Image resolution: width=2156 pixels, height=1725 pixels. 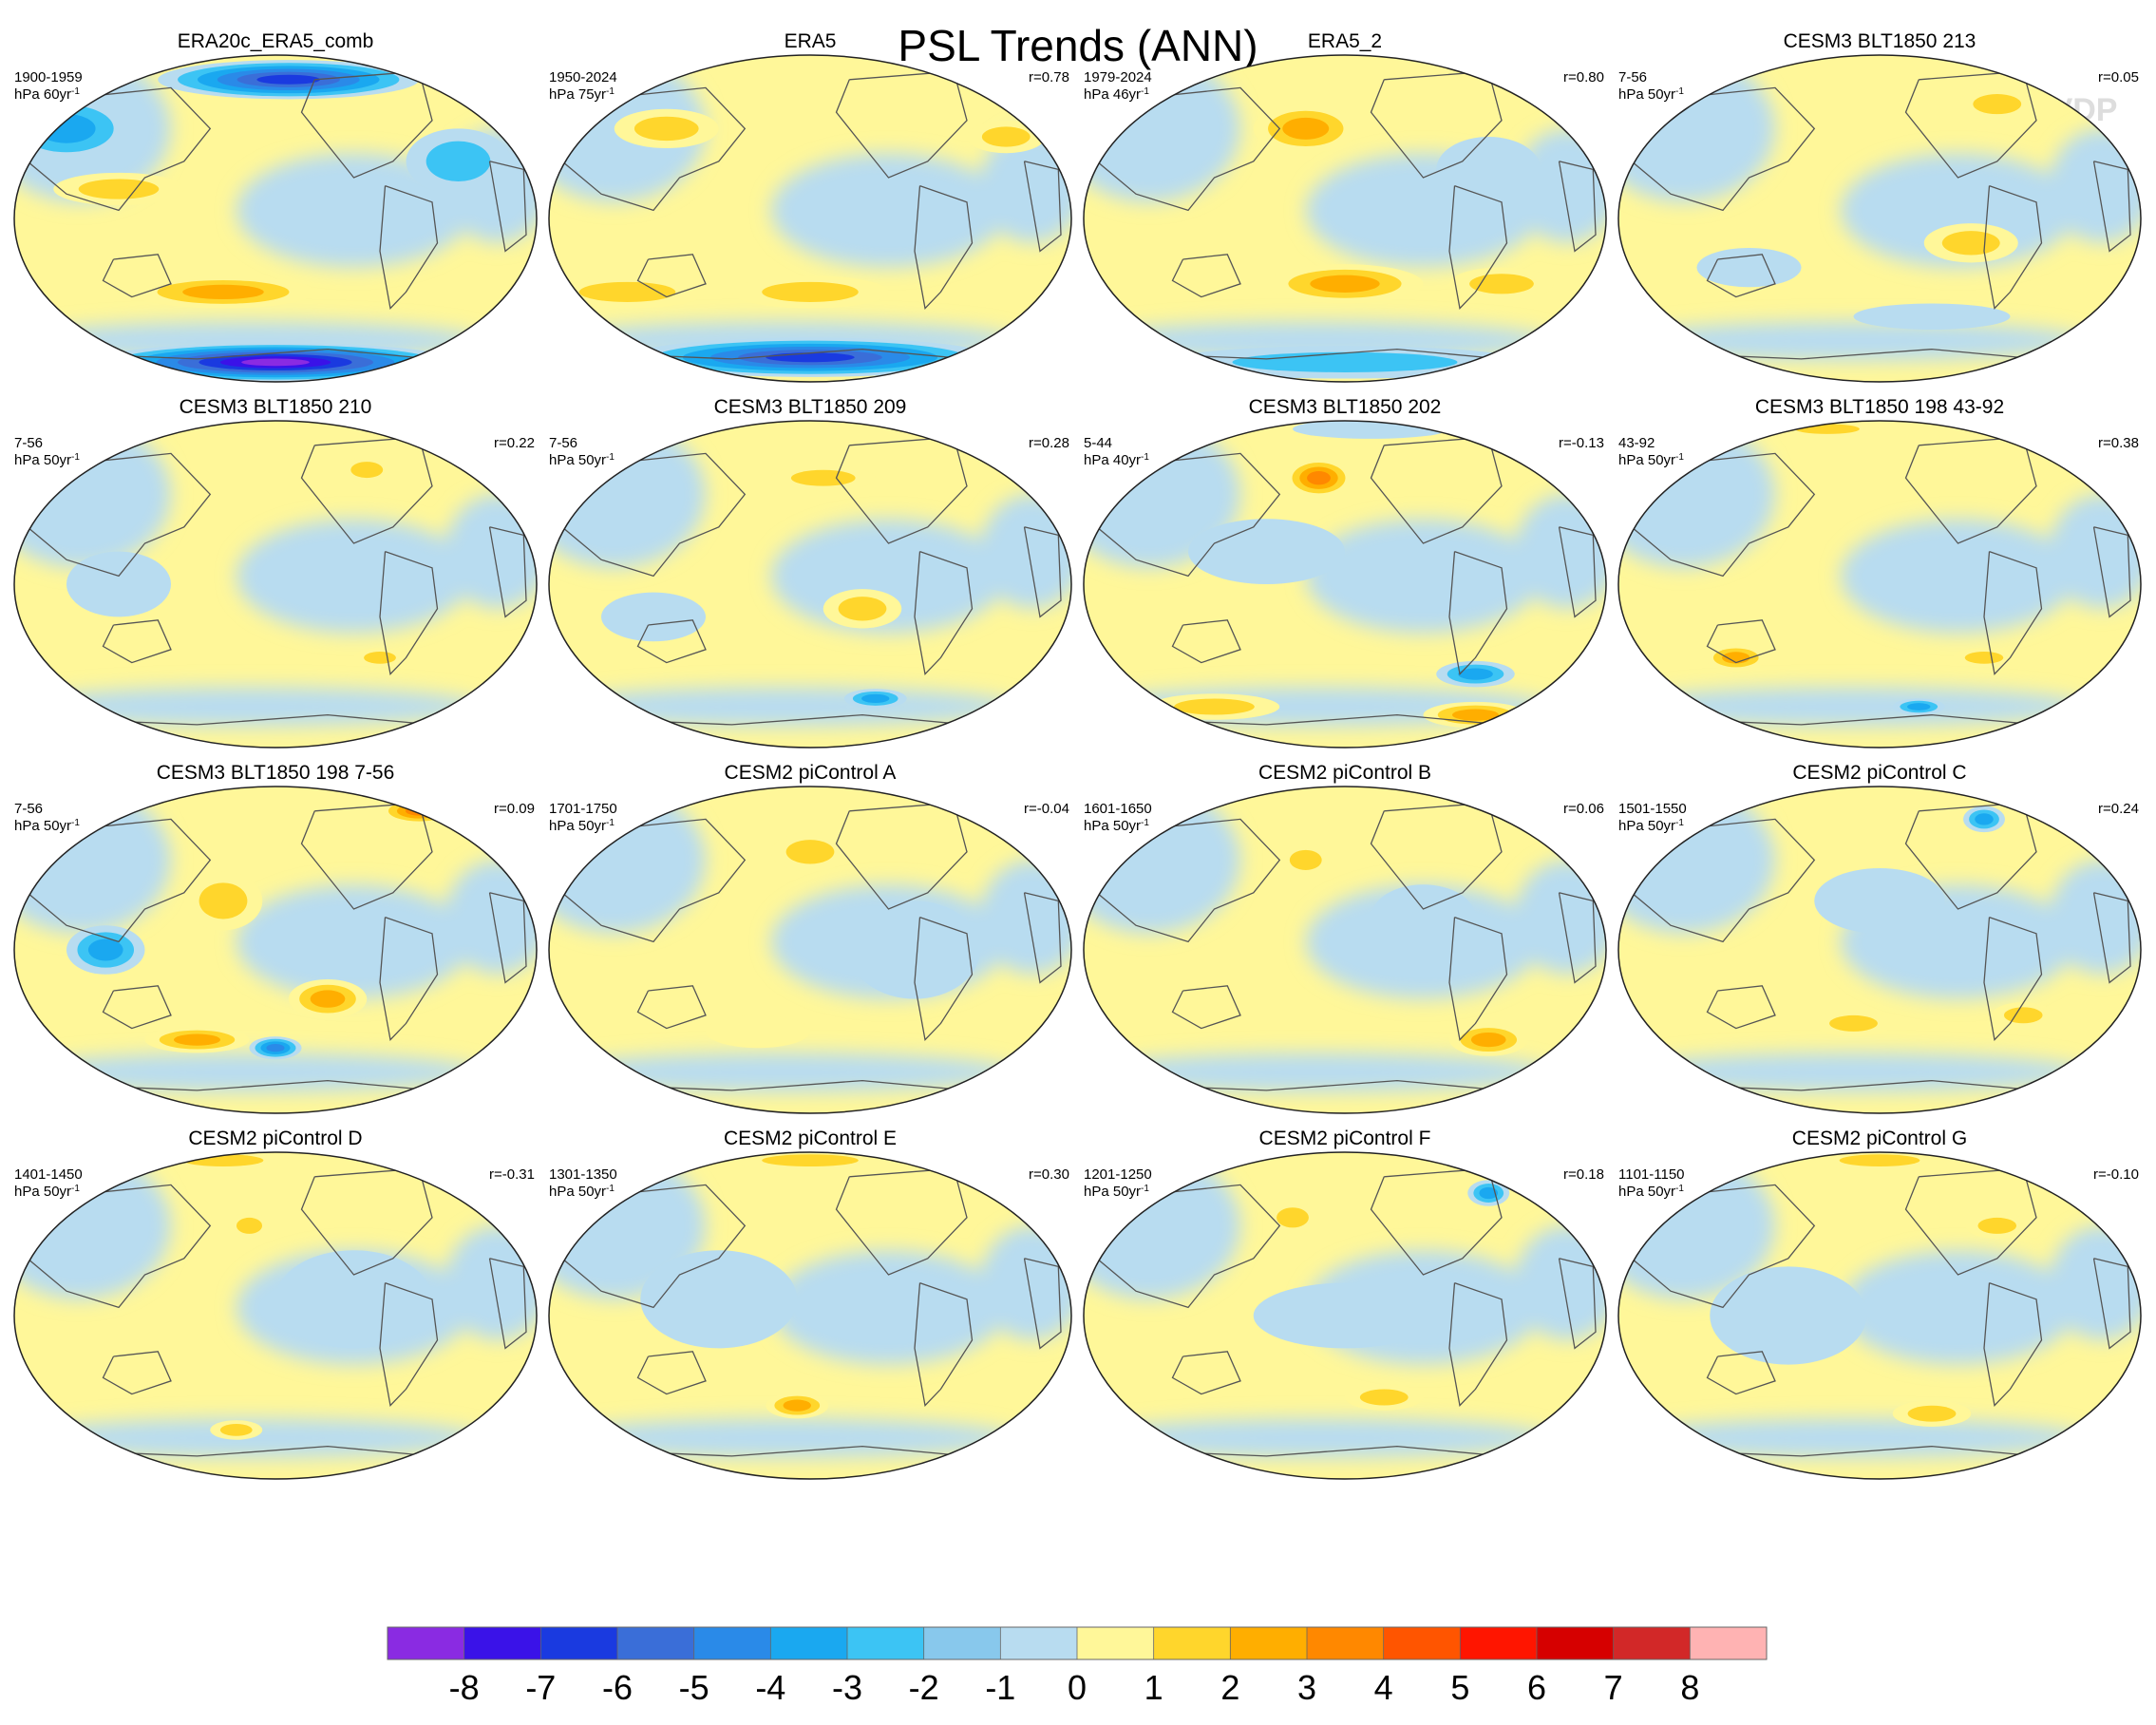 I want to click on panel-units: hPa 60yr-1, so click(x=47, y=95).